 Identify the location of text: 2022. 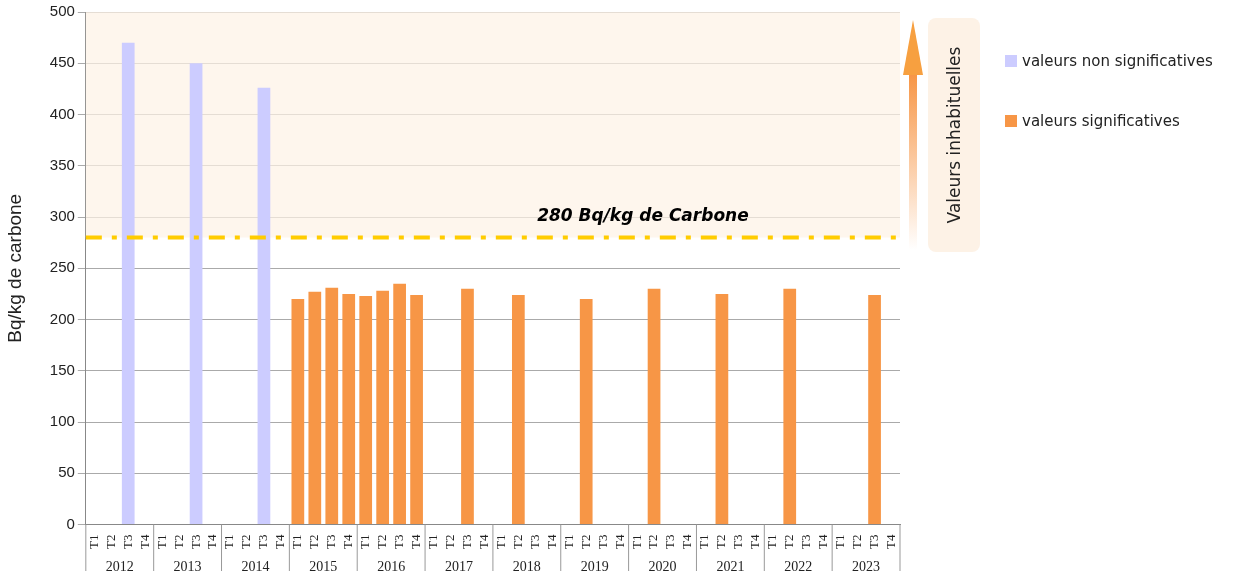
(798, 565).